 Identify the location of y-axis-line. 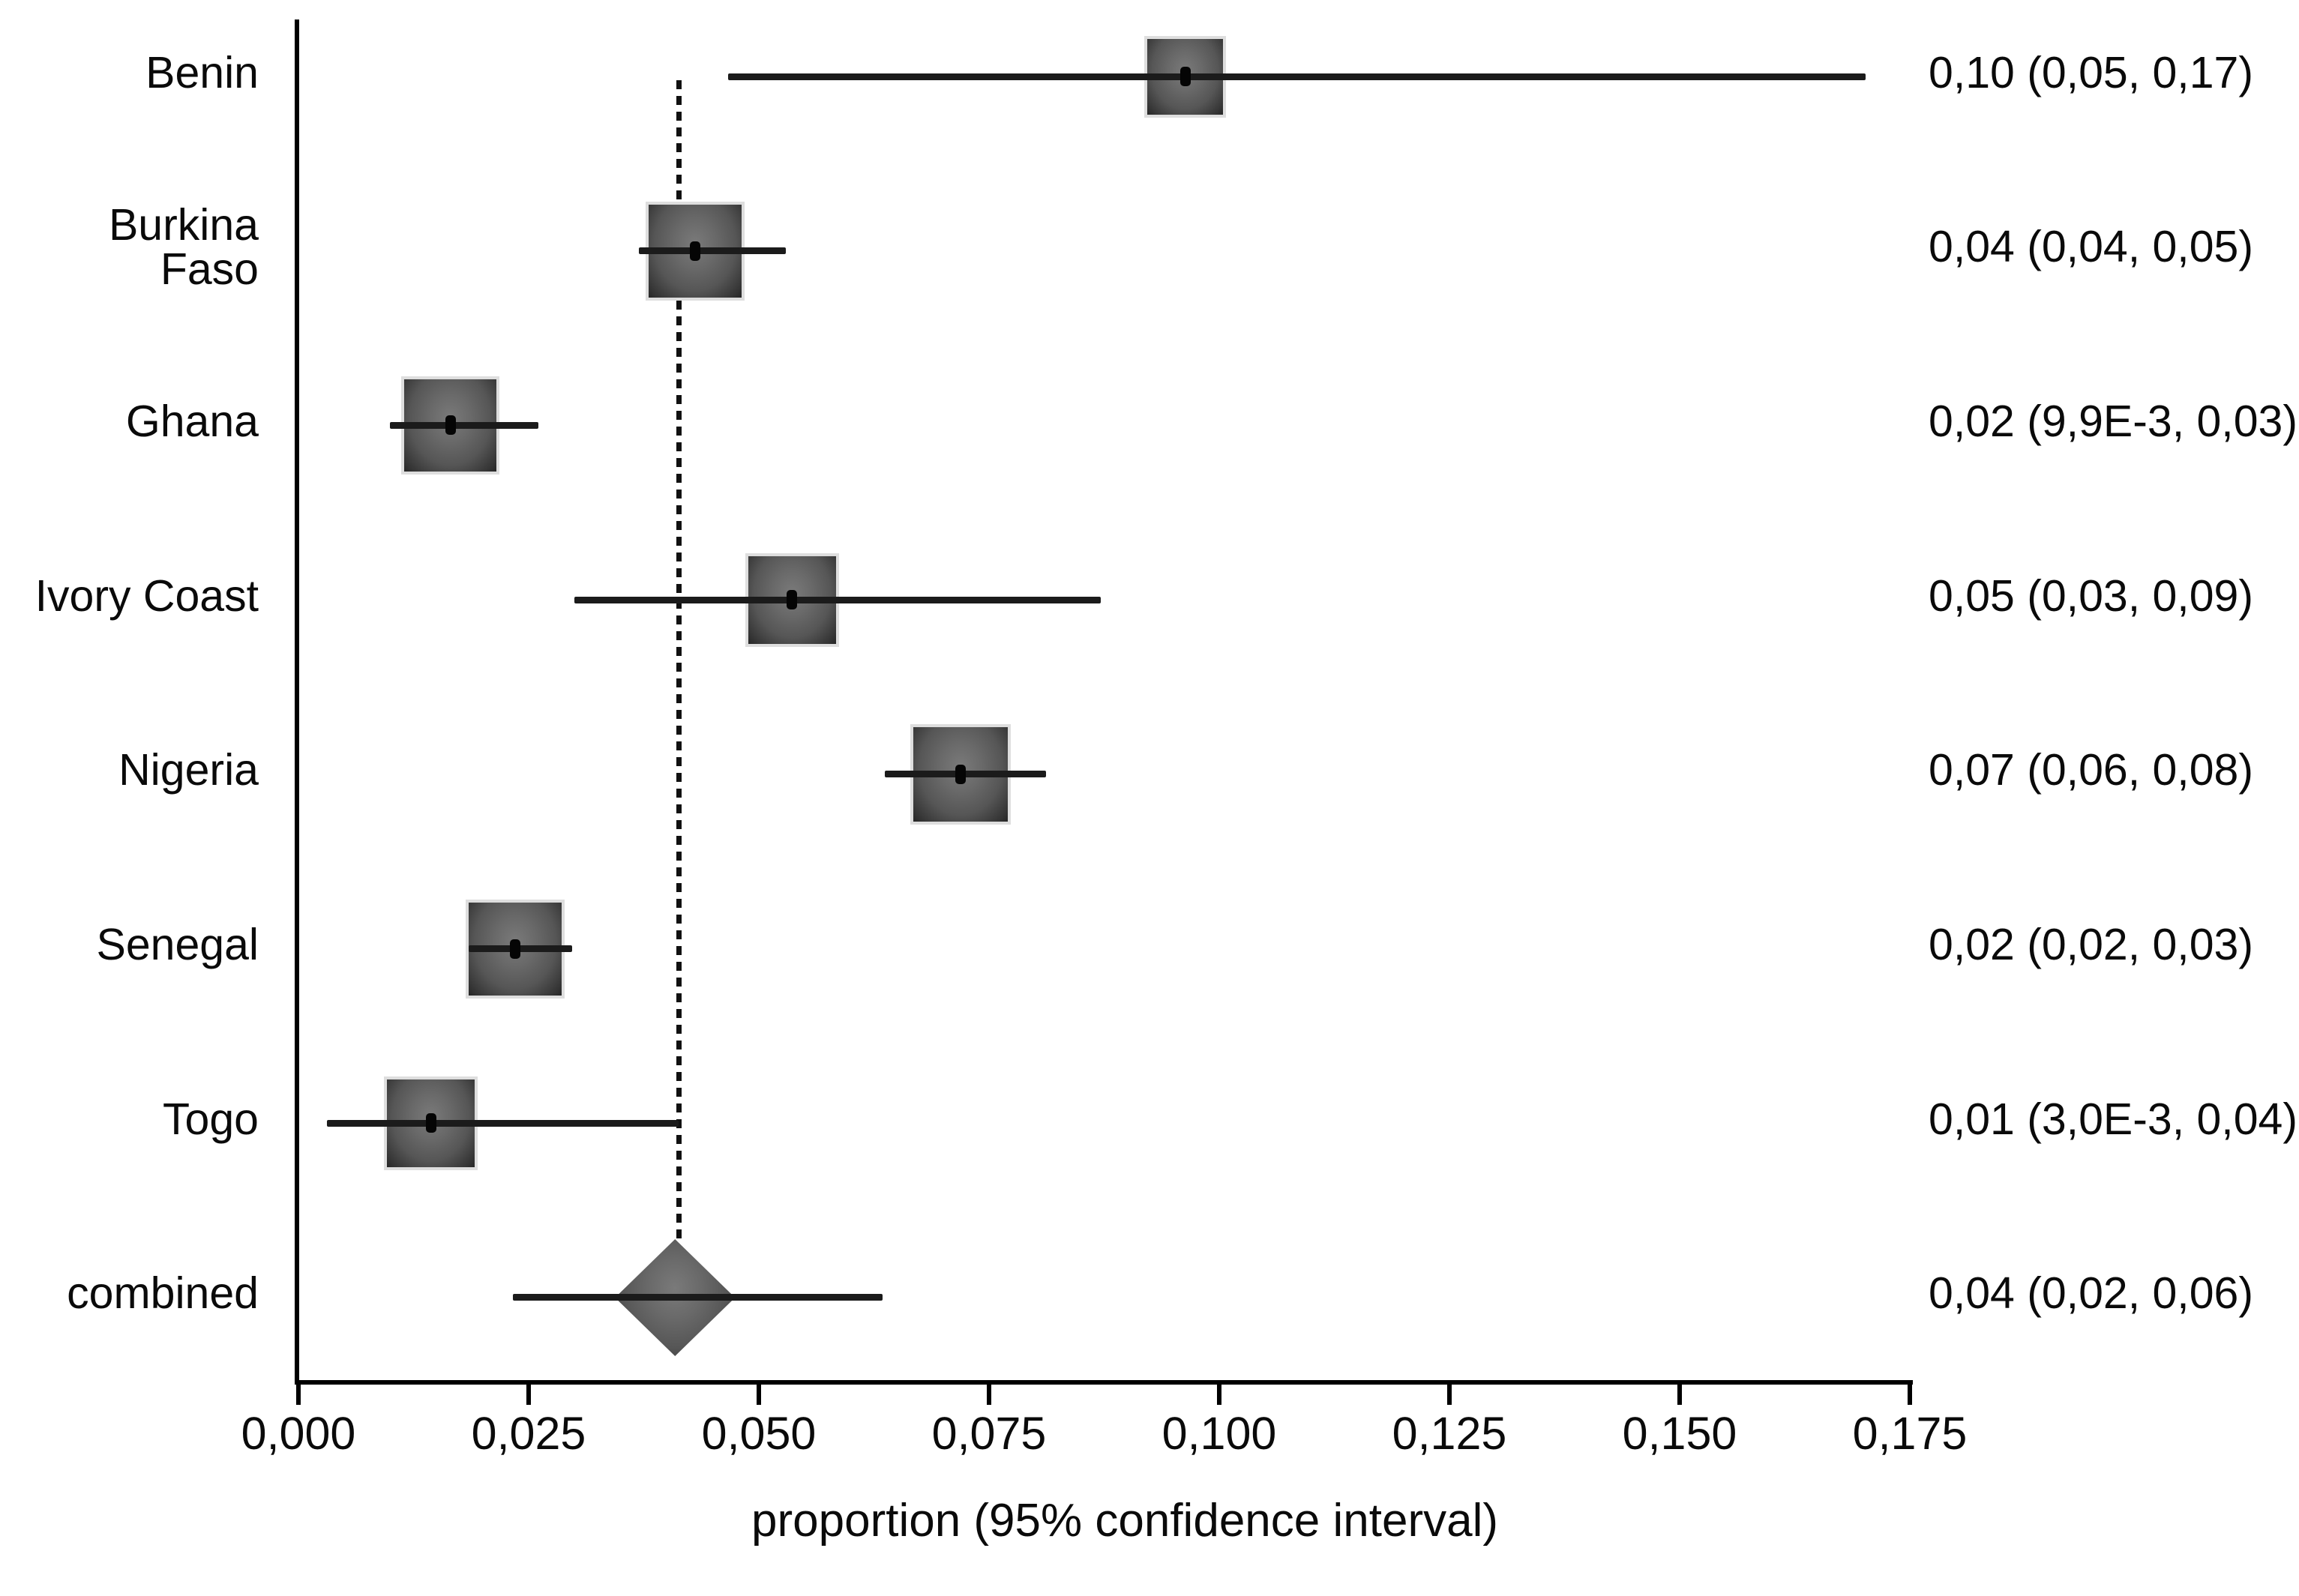
(297, 702).